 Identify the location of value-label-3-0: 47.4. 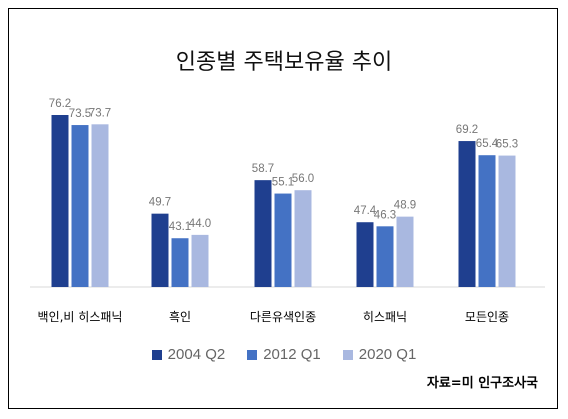
(365, 211).